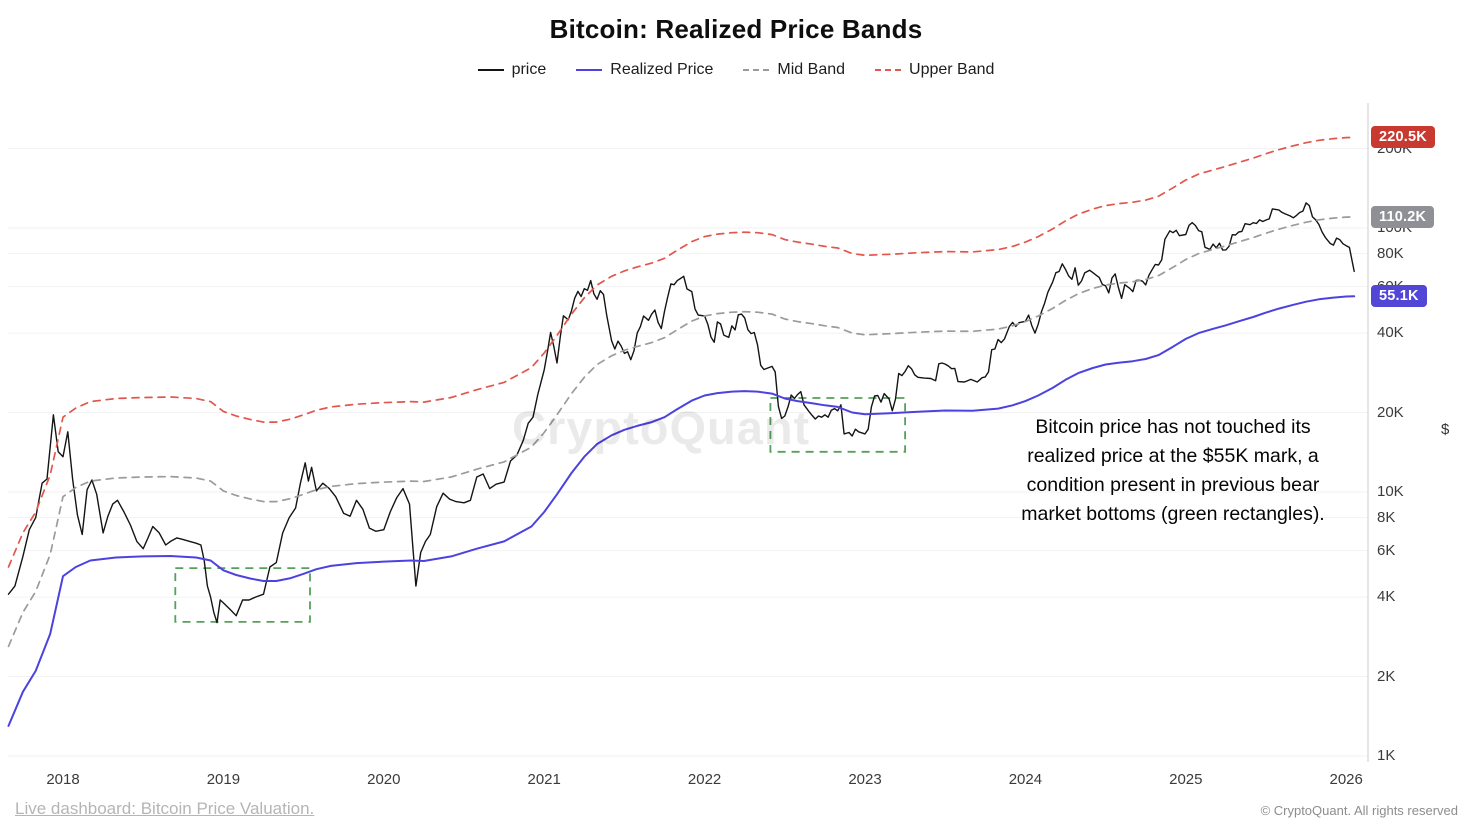  Describe the element at coordinates (529, 69) in the screenshot. I see `legend-label-price: price` at that location.